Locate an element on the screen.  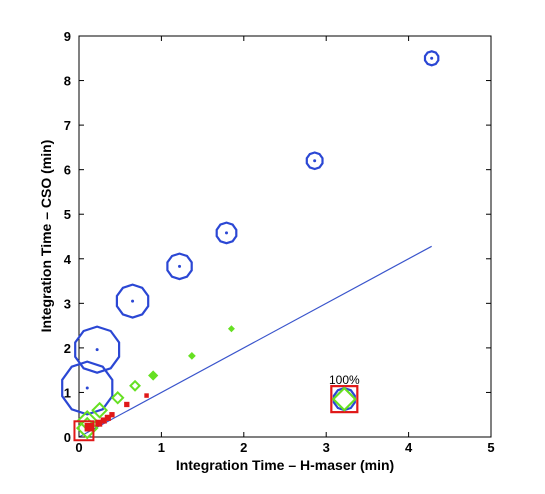
y-tick-label: 4 is located at coordinates (68, 259).